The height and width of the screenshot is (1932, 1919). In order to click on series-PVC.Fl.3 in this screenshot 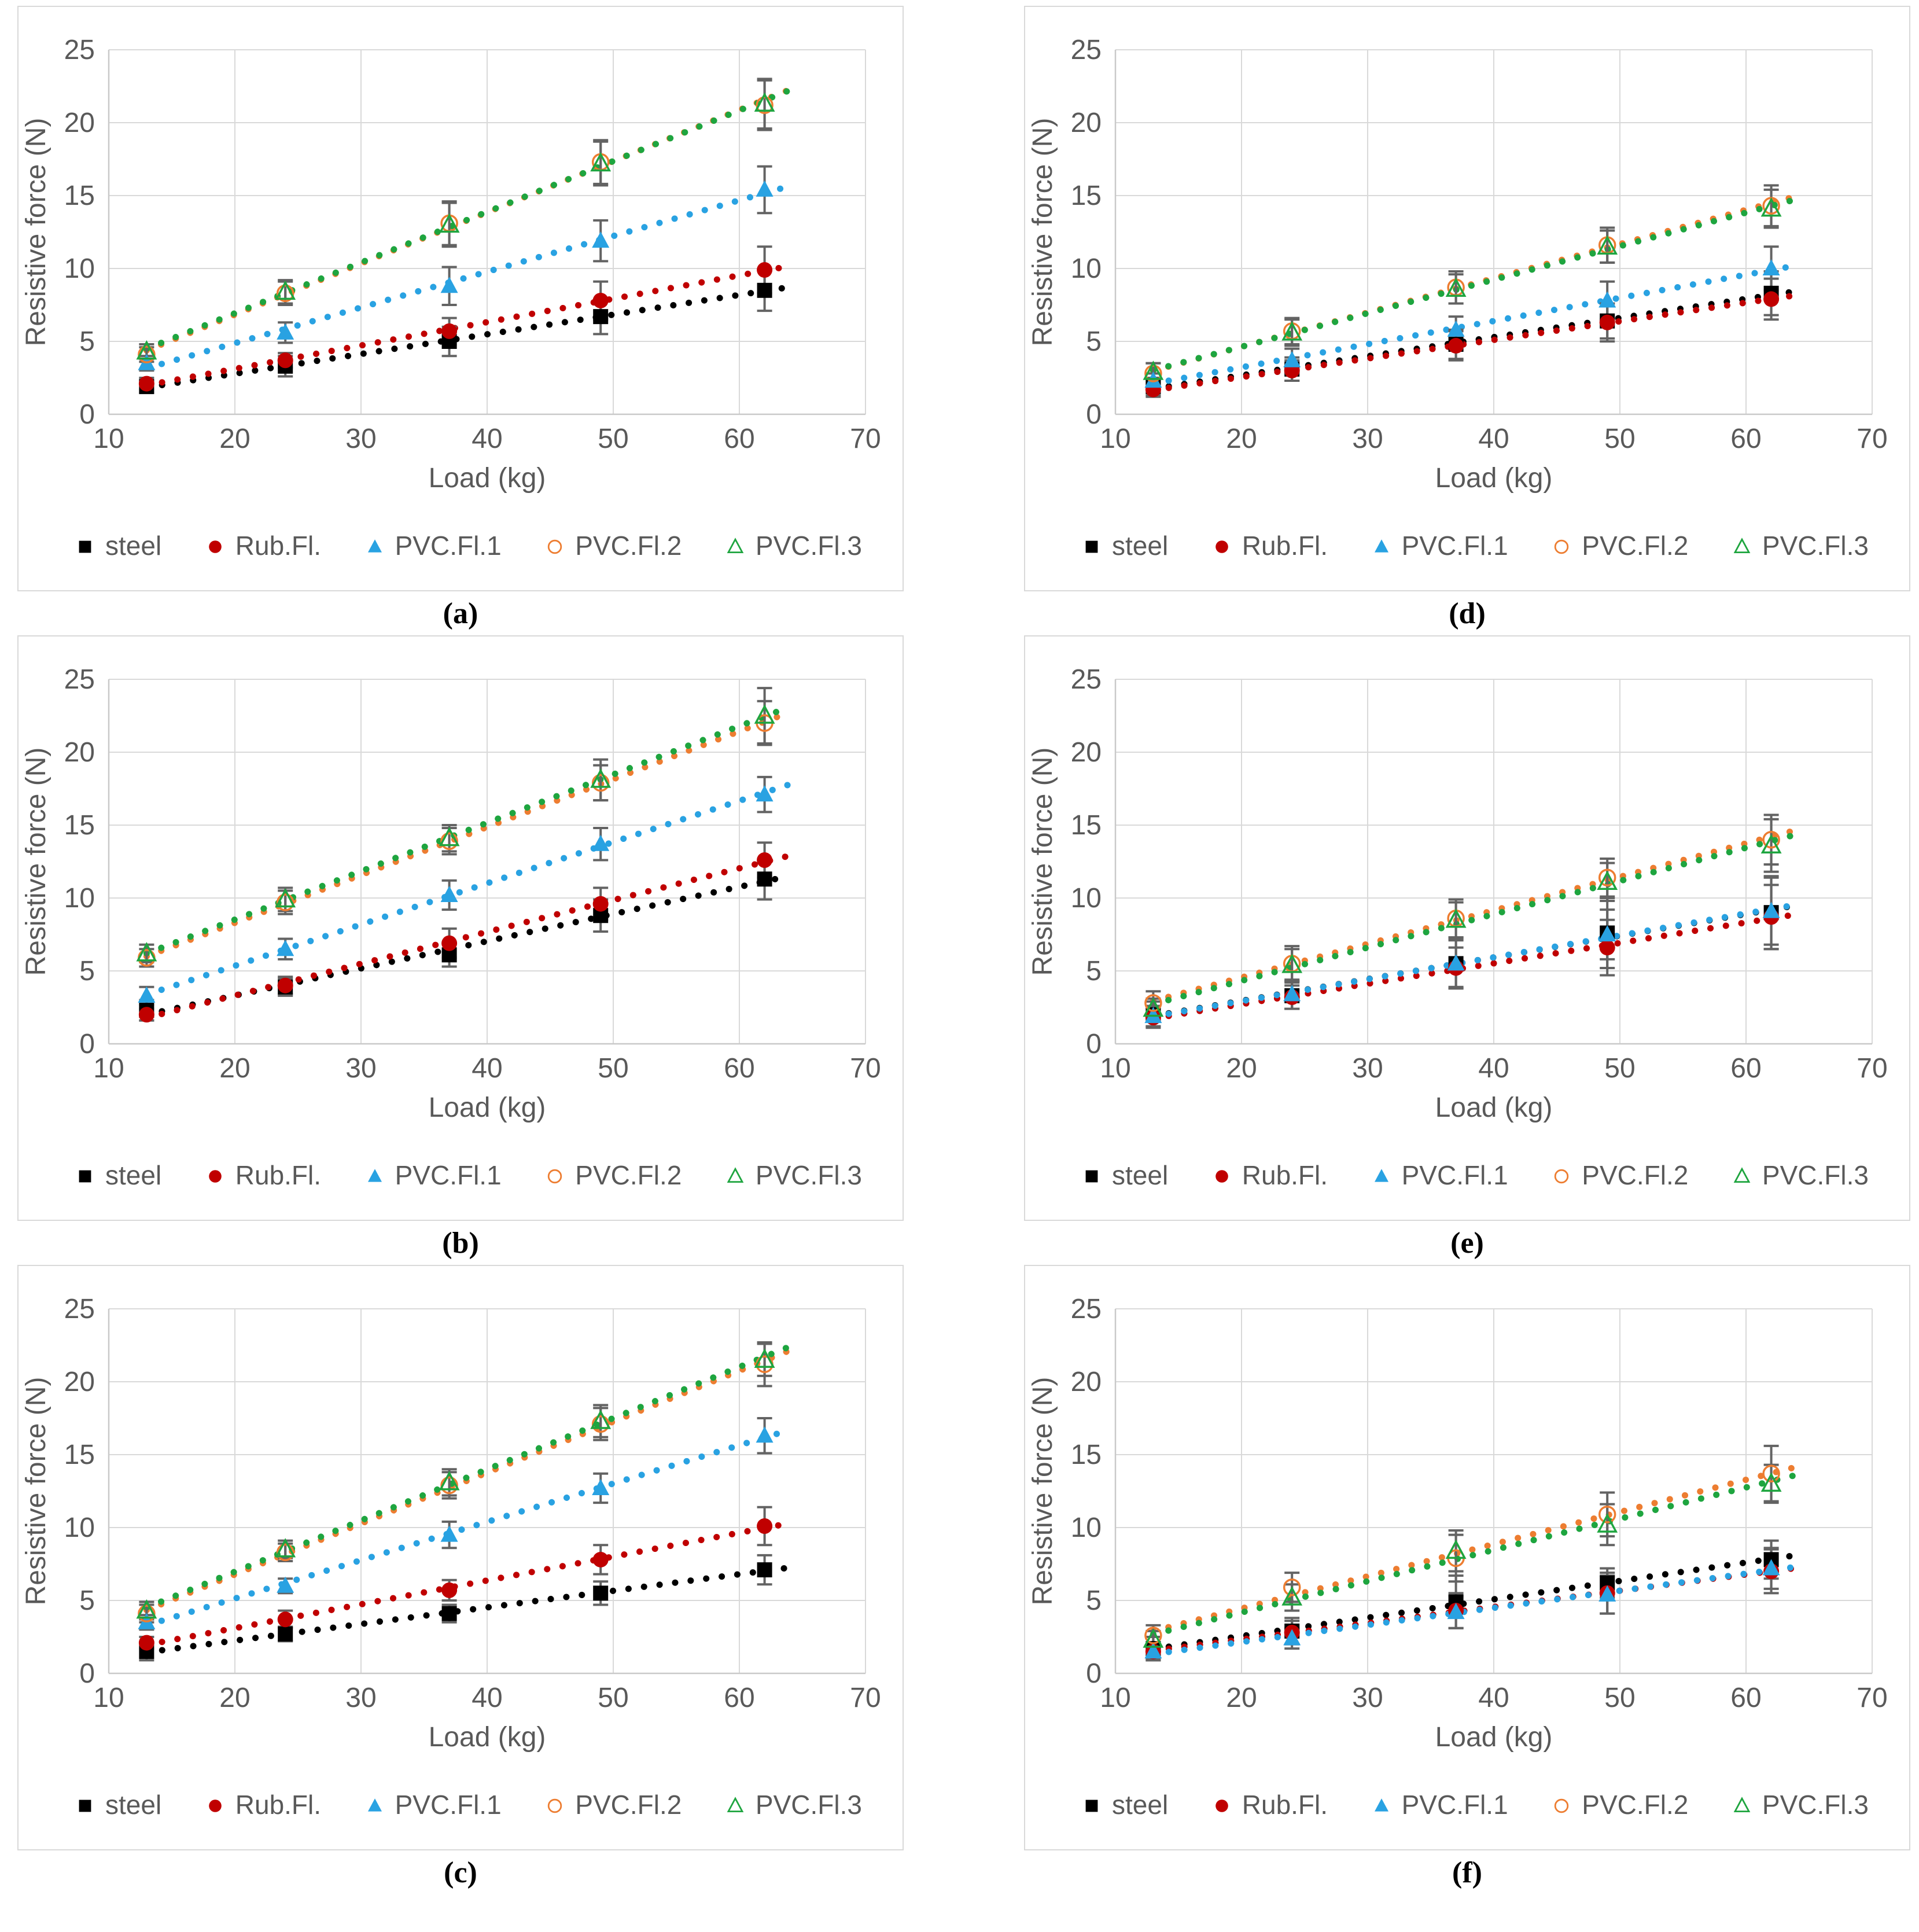, I will do `click(1462, 1560)`.